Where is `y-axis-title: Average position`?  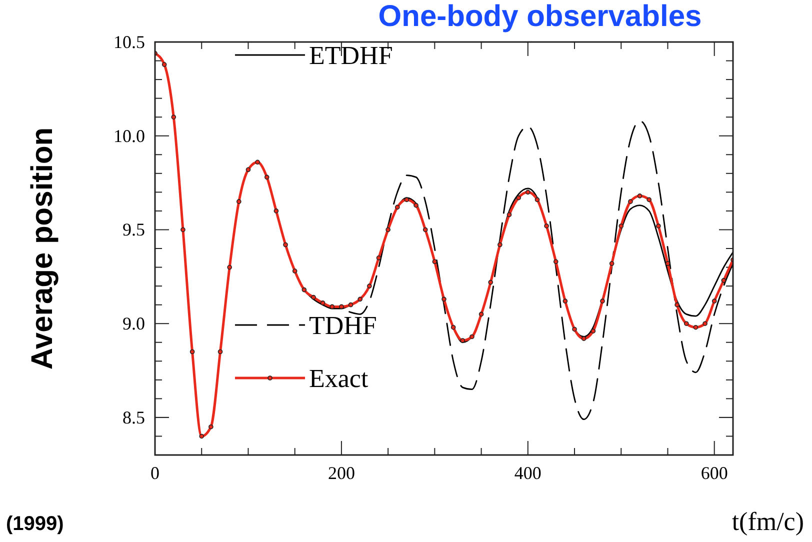 y-axis-title: Average position is located at coordinates (42, 248).